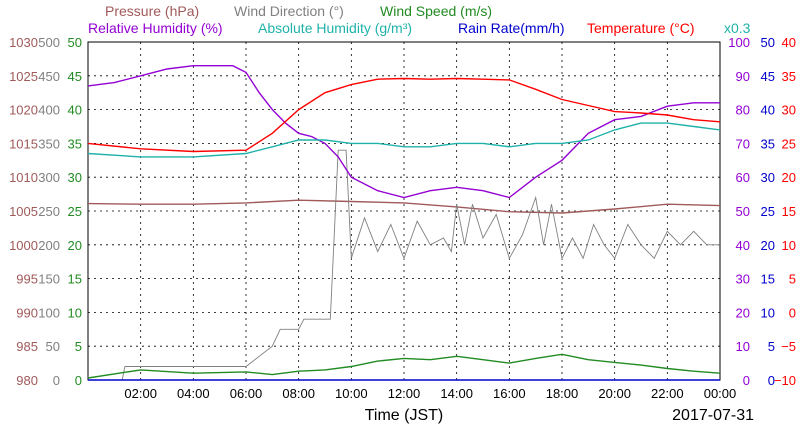  What do you see at coordinates (49, 110) in the screenshot?
I see `tick-label-wind-direction: 400` at bounding box center [49, 110].